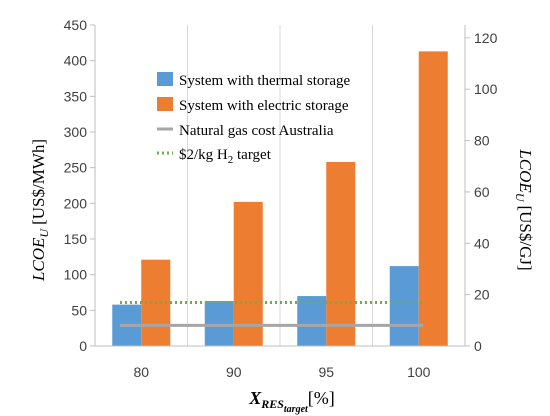  What do you see at coordinates (478, 346) in the screenshot?
I see `right-tick-label: 0` at bounding box center [478, 346].